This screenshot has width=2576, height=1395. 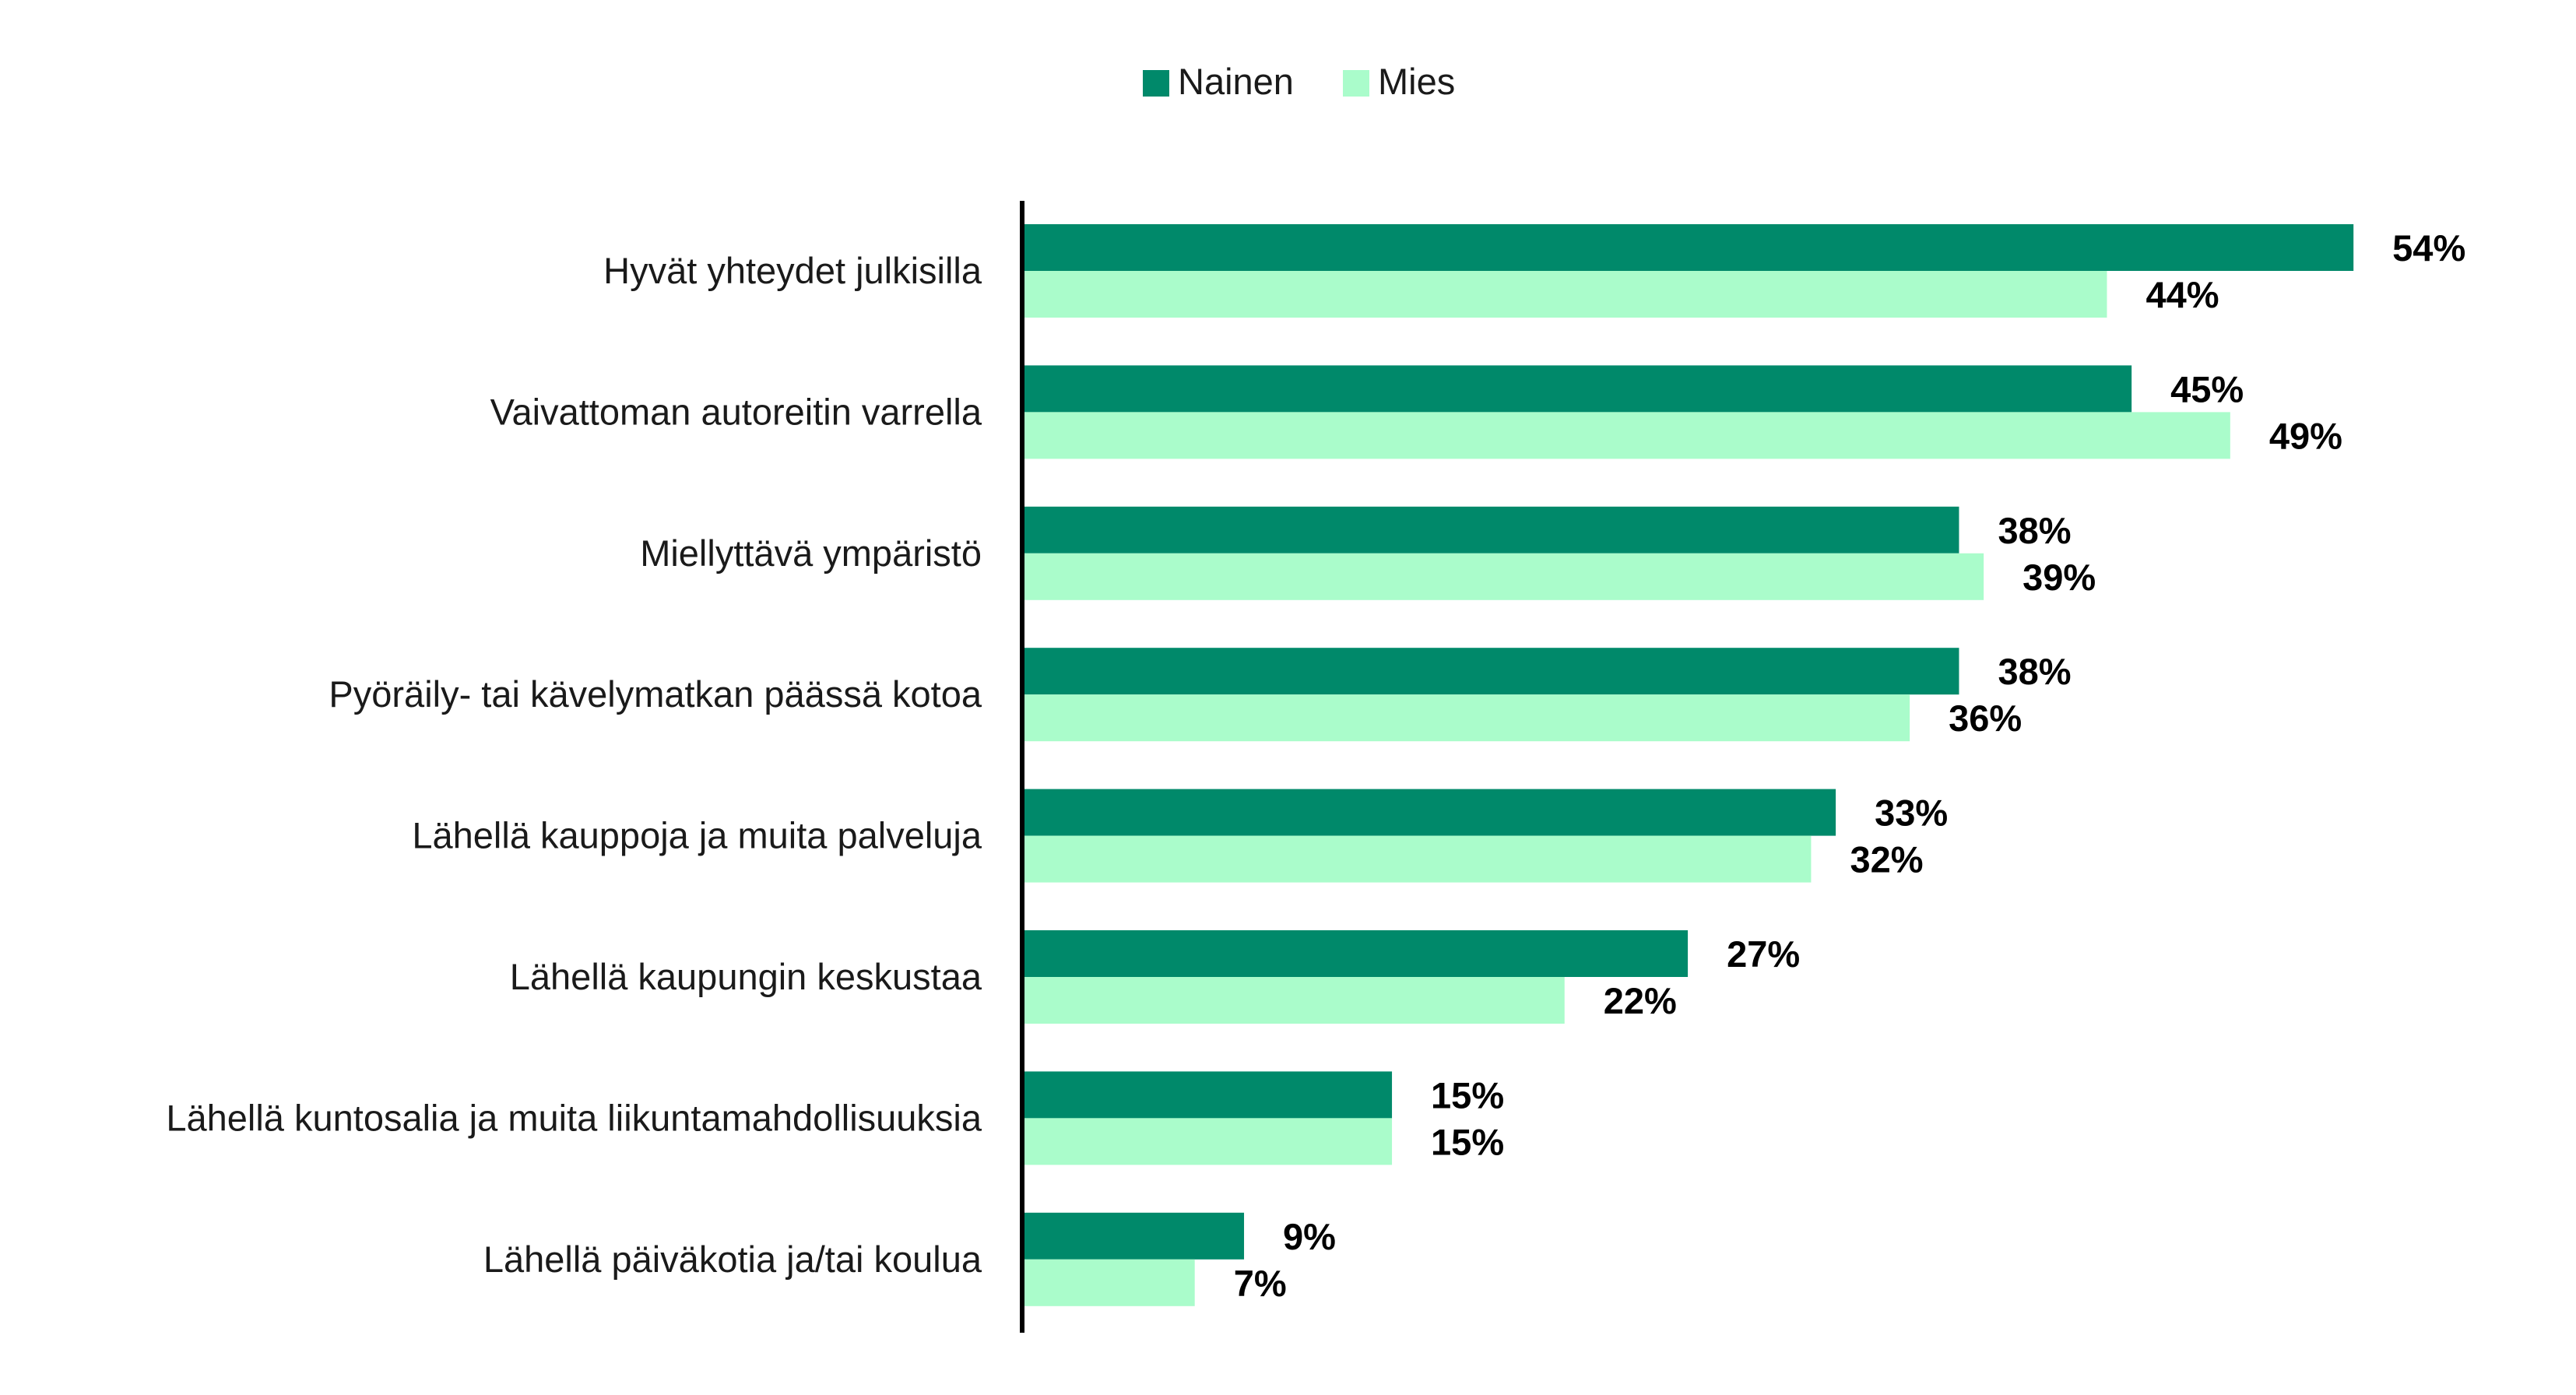 I want to click on data-label: 9%, so click(x=1309, y=1236).